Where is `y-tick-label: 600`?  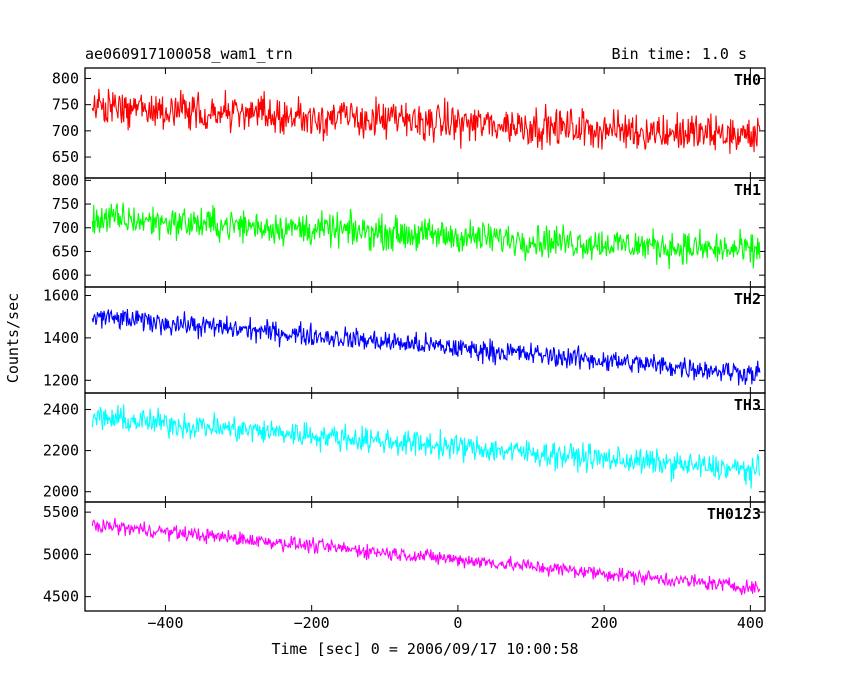
y-tick-label: 600 is located at coordinates (65, 275).